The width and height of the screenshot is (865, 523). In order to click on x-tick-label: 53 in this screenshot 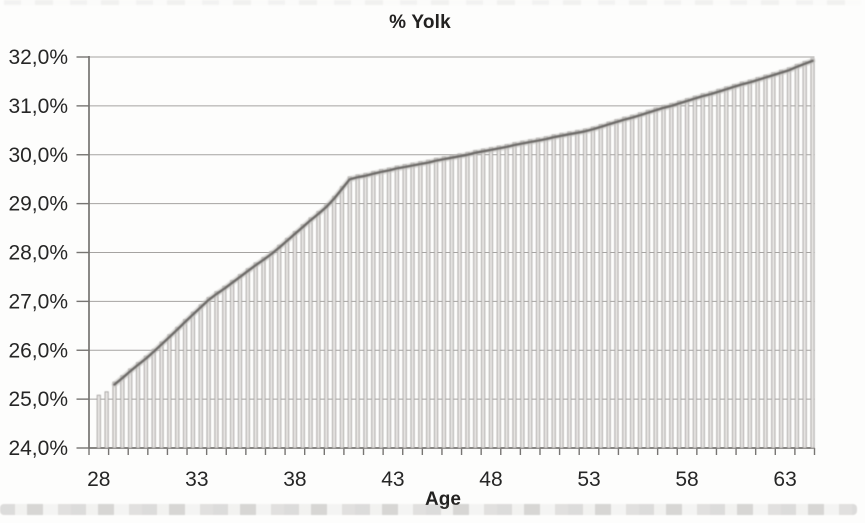, I will do `click(588, 479)`.